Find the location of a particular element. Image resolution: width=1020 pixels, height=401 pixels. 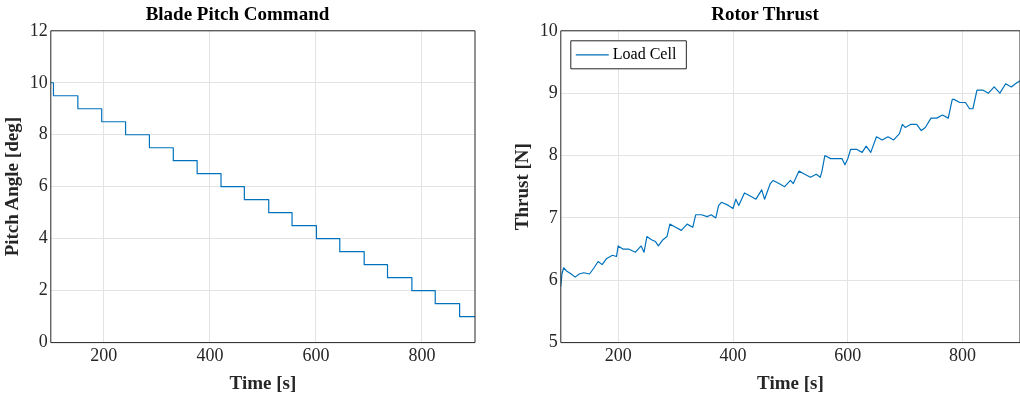

y-tick-label: 12 is located at coordinates (38, 29).